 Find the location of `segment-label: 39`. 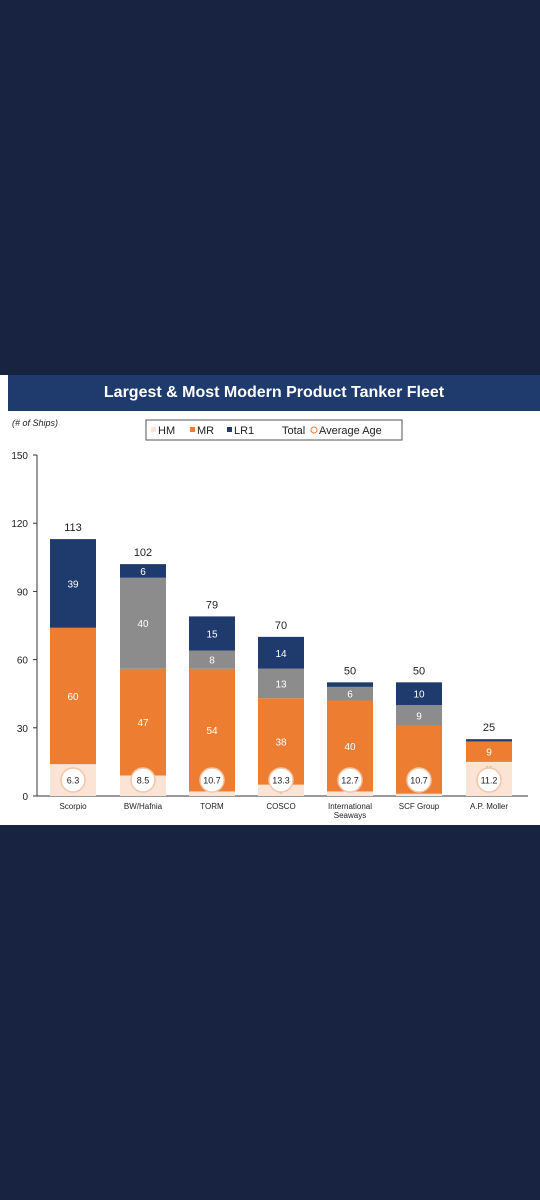

segment-label: 39 is located at coordinates (73, 584).